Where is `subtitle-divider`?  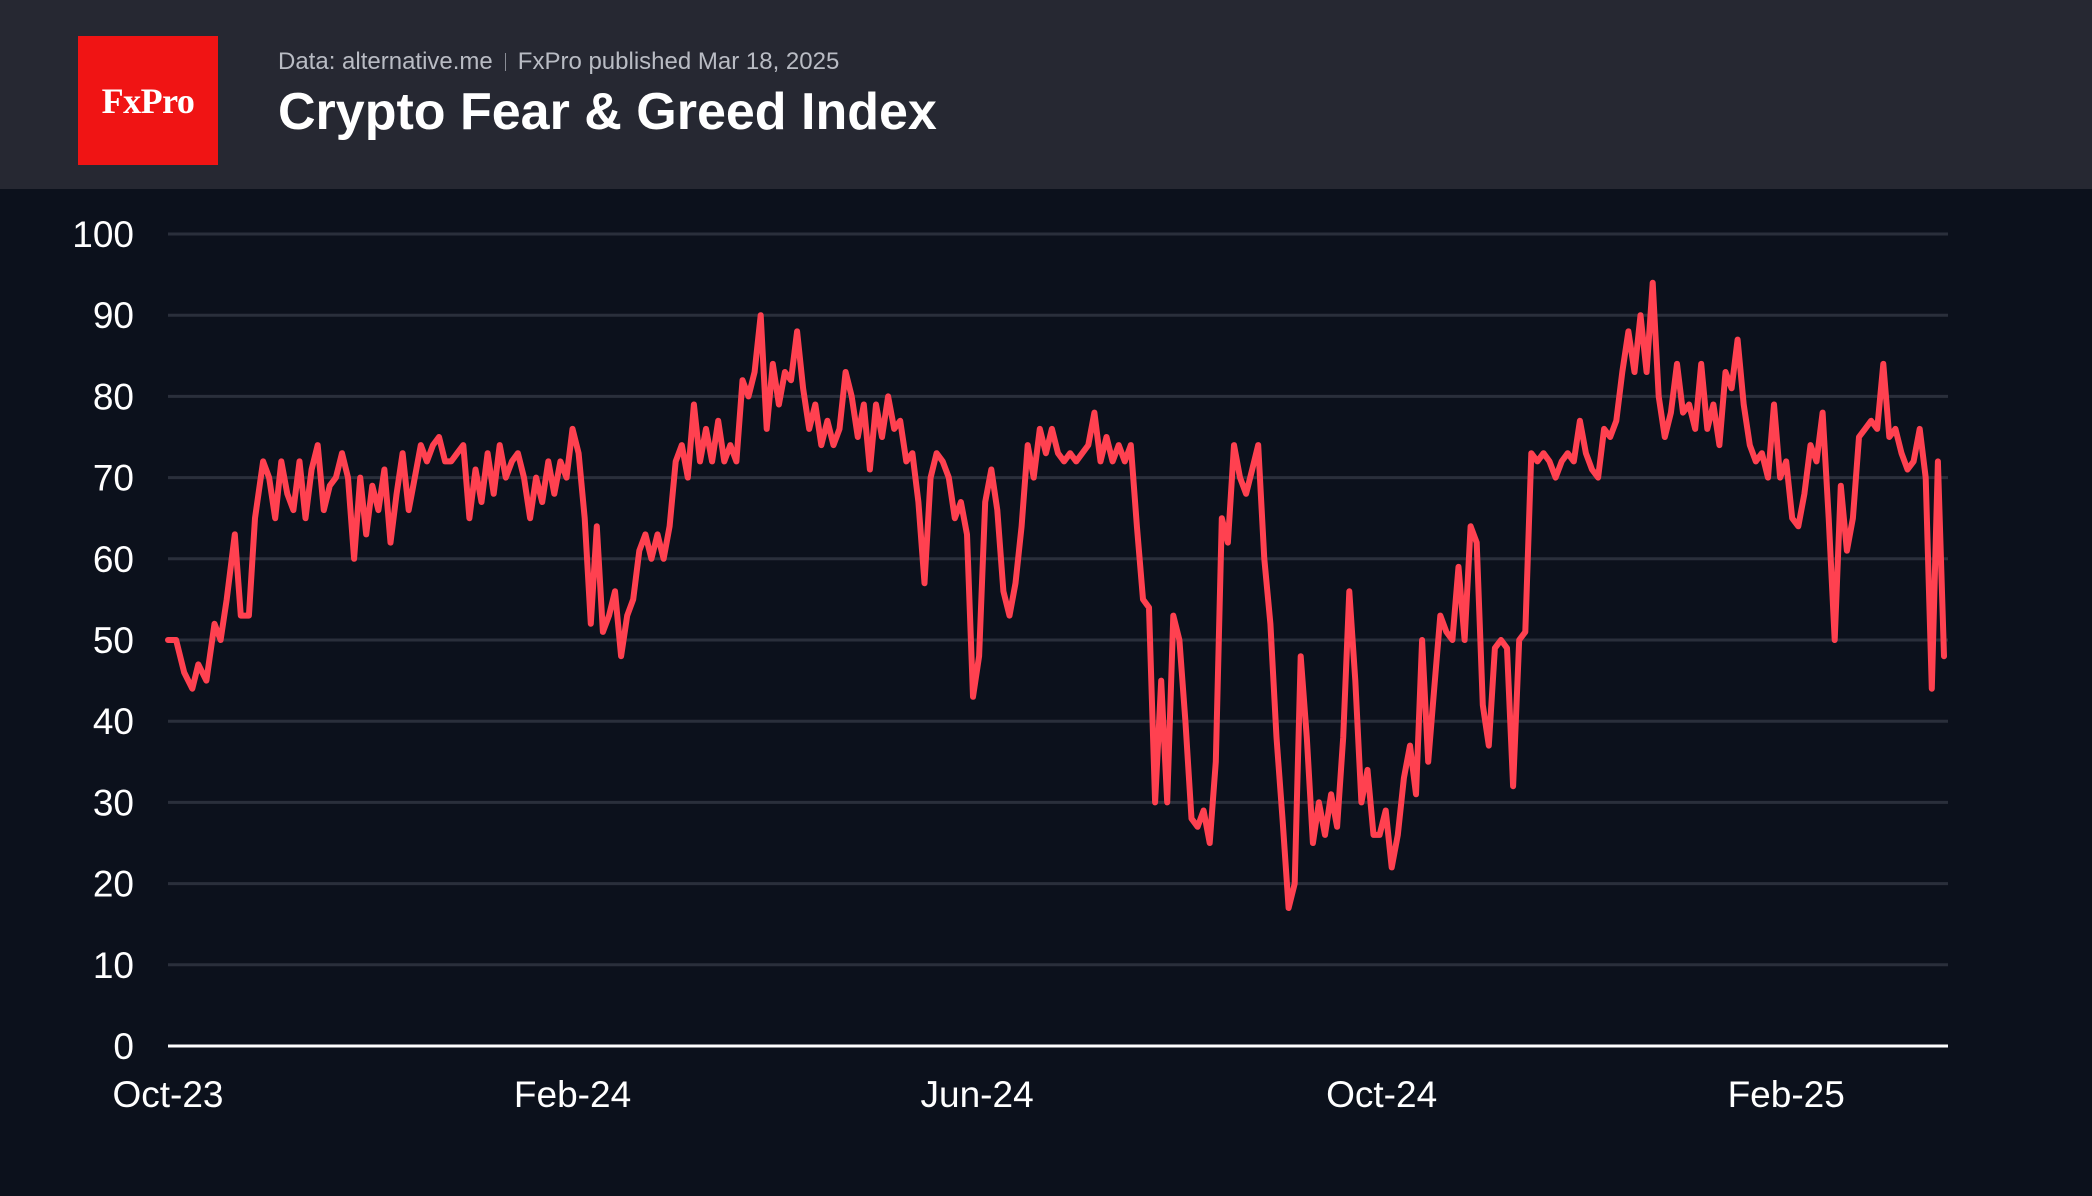 subtitle-divider is located at coordinates (505, 62).